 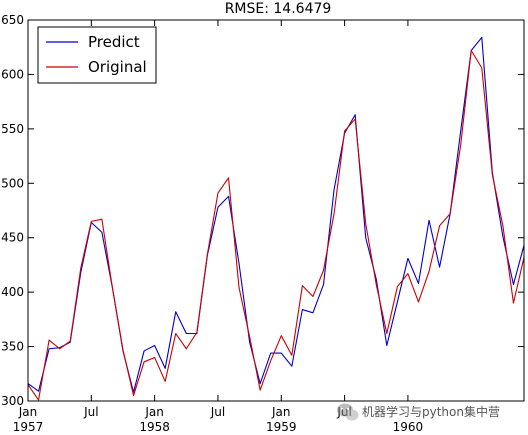 What do you see at coordinates (12, 347) in the screenshot?
I see `y-tick-label-1: 350` at bounding box center [12, 347].